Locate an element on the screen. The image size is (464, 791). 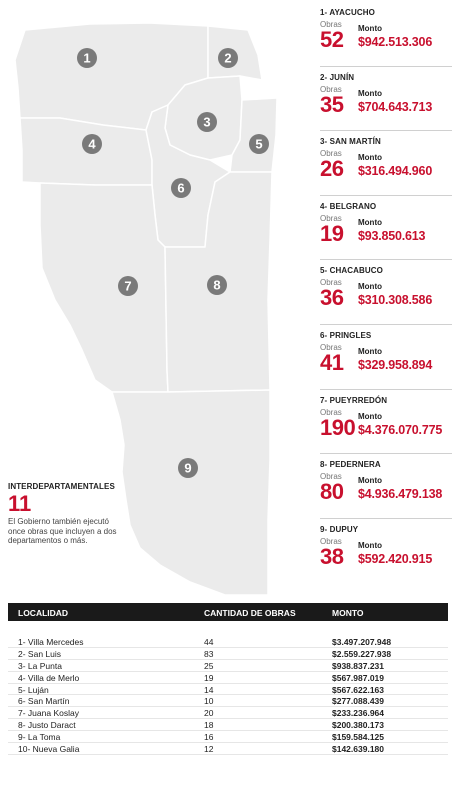
cell-cantidad: 20 is located at coordinates (209, 713).